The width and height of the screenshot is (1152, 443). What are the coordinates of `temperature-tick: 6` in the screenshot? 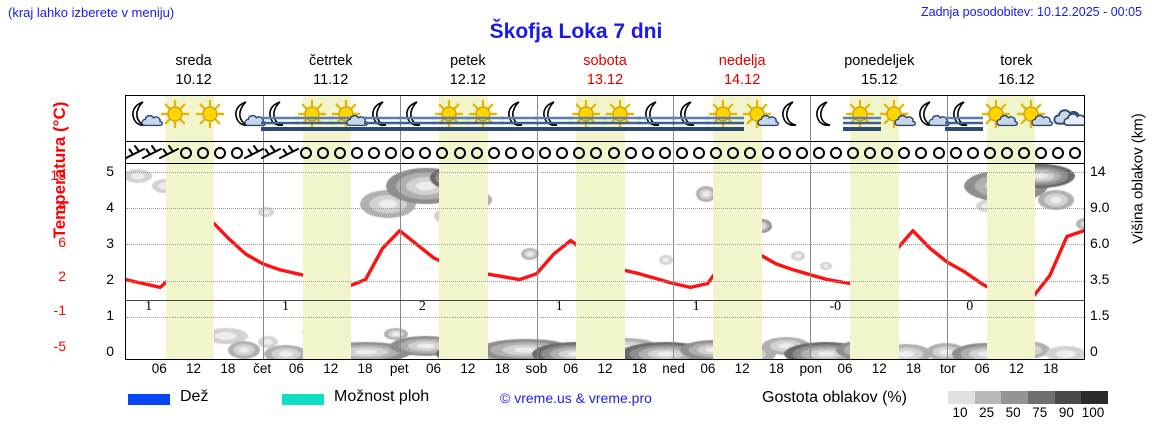 It's located at (62, 242).